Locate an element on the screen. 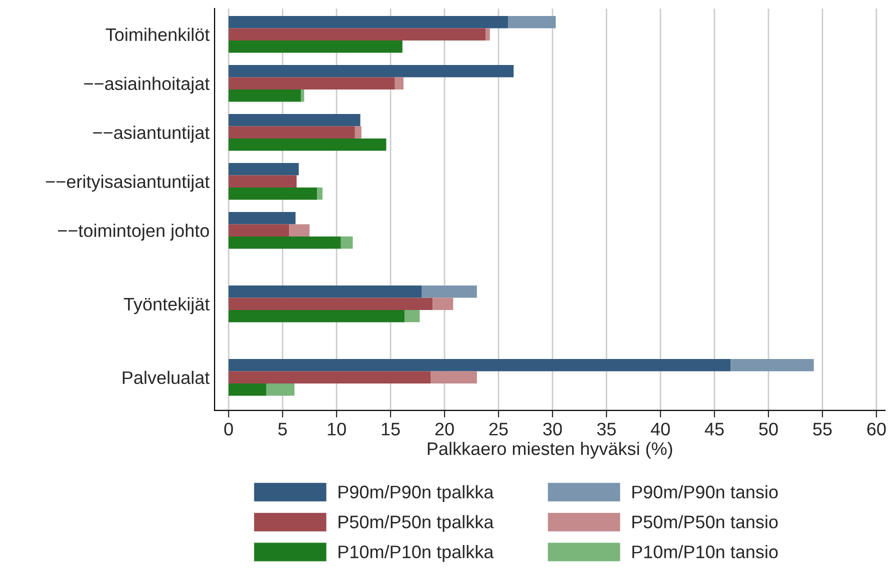 The image size is (894, 574). x-tick-label: 35 is located at coordinates (606, 429).